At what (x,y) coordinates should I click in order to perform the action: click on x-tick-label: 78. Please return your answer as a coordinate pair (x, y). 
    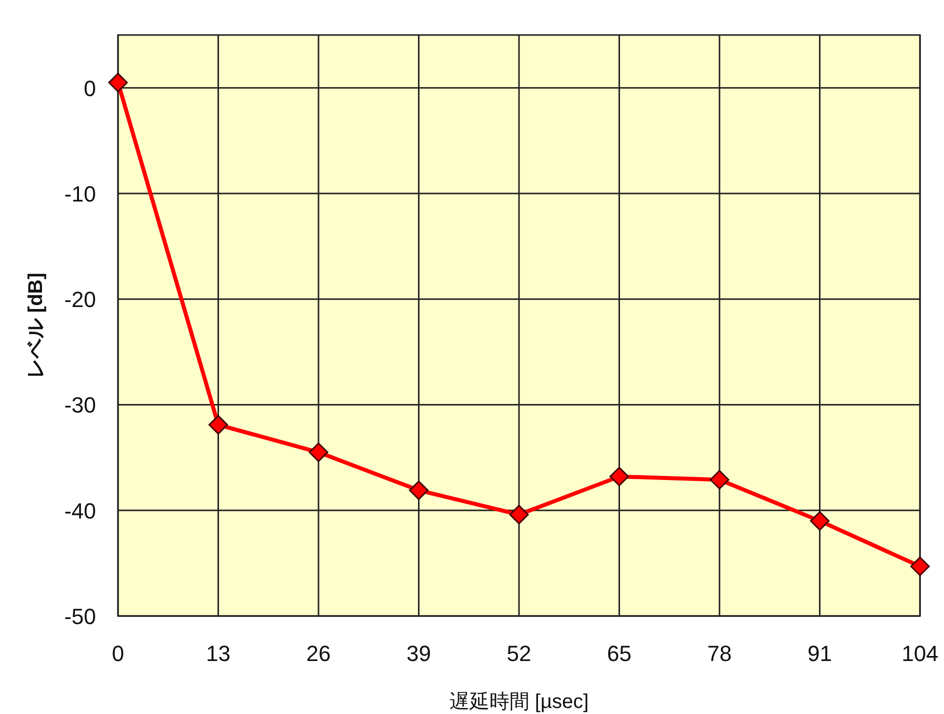
    Looking at the image, I should click on (719, 653).